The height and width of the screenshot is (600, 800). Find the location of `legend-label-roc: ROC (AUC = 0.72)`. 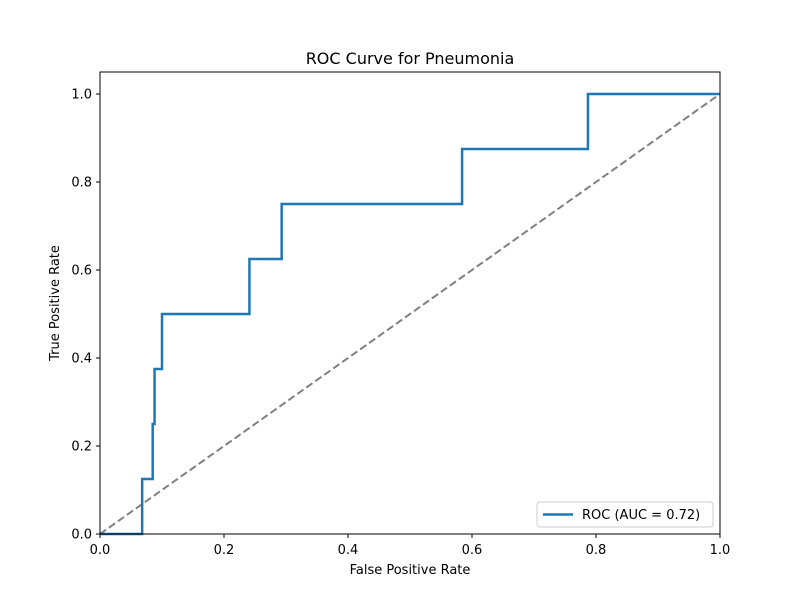

legend-label-roc: ROC (AUC = 0.72) is located at coordinates (641, 515).